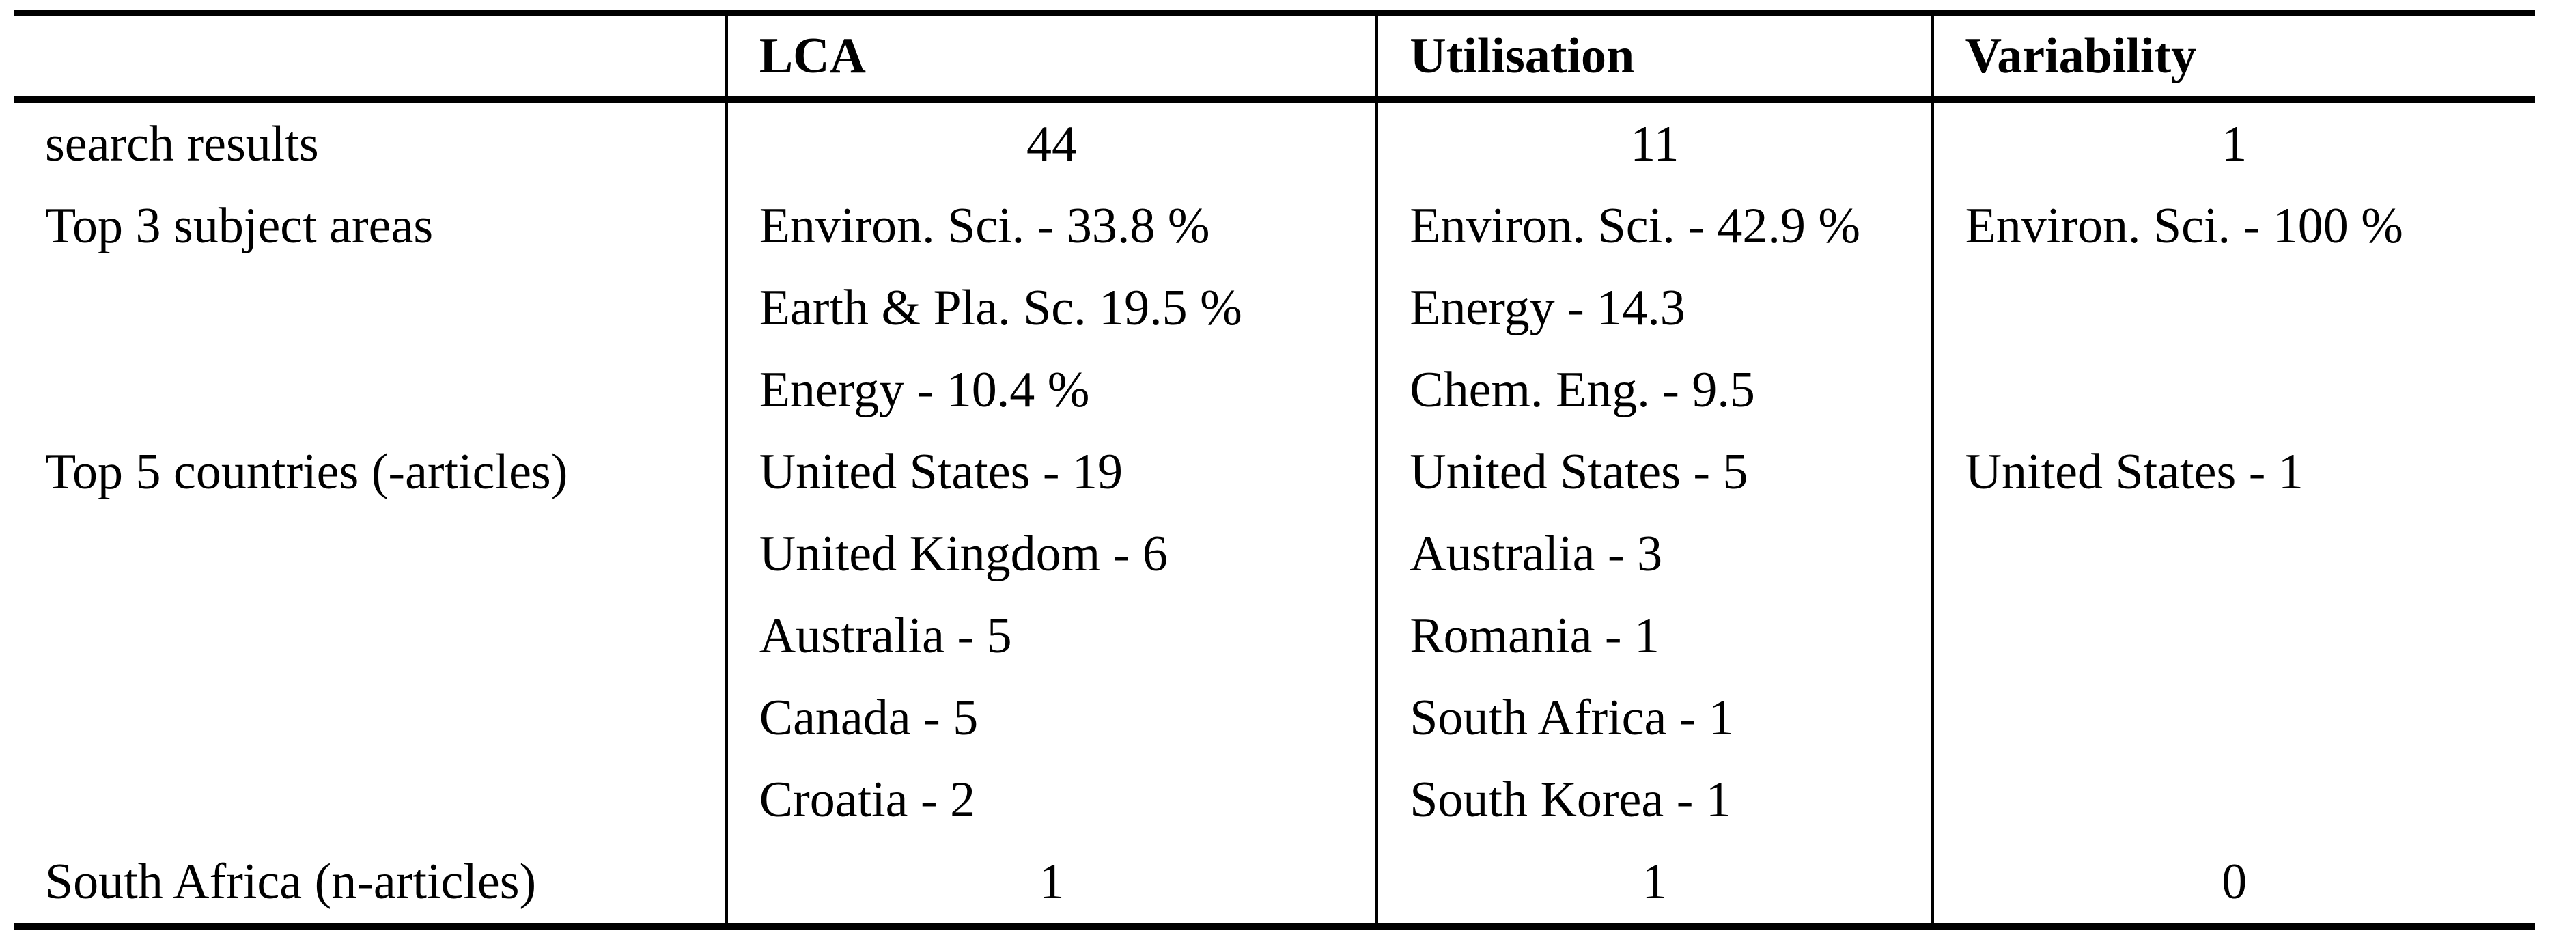 The height and width of the screenshot is (946, 2576). I want to click on table-row-south-africa: South Africa (n-articles) 1 1 0, so click(1274, 884).